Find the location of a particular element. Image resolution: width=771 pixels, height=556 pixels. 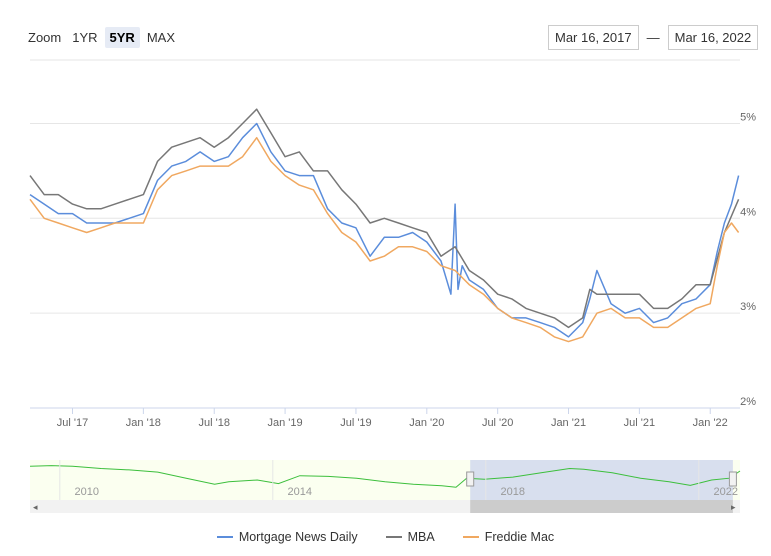

legend-item-mba: MBA is located at coordinates (410, 537).